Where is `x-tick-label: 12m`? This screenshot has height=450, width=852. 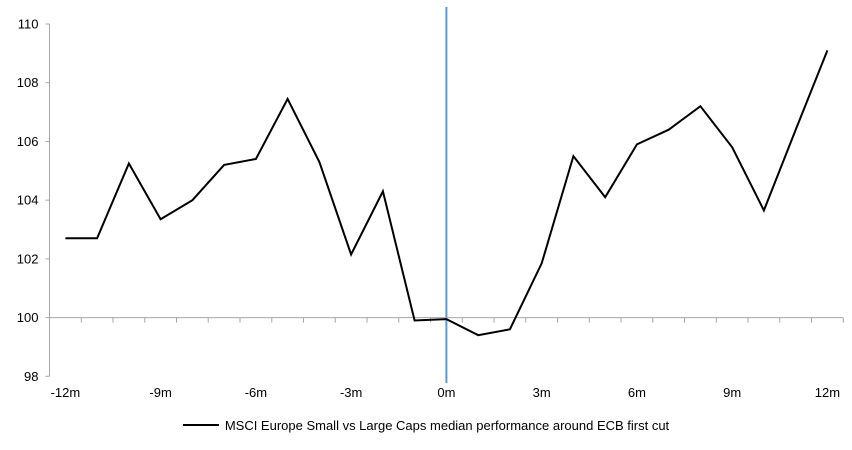
x-tick-label: 12m is located at coordinates (827, 392).